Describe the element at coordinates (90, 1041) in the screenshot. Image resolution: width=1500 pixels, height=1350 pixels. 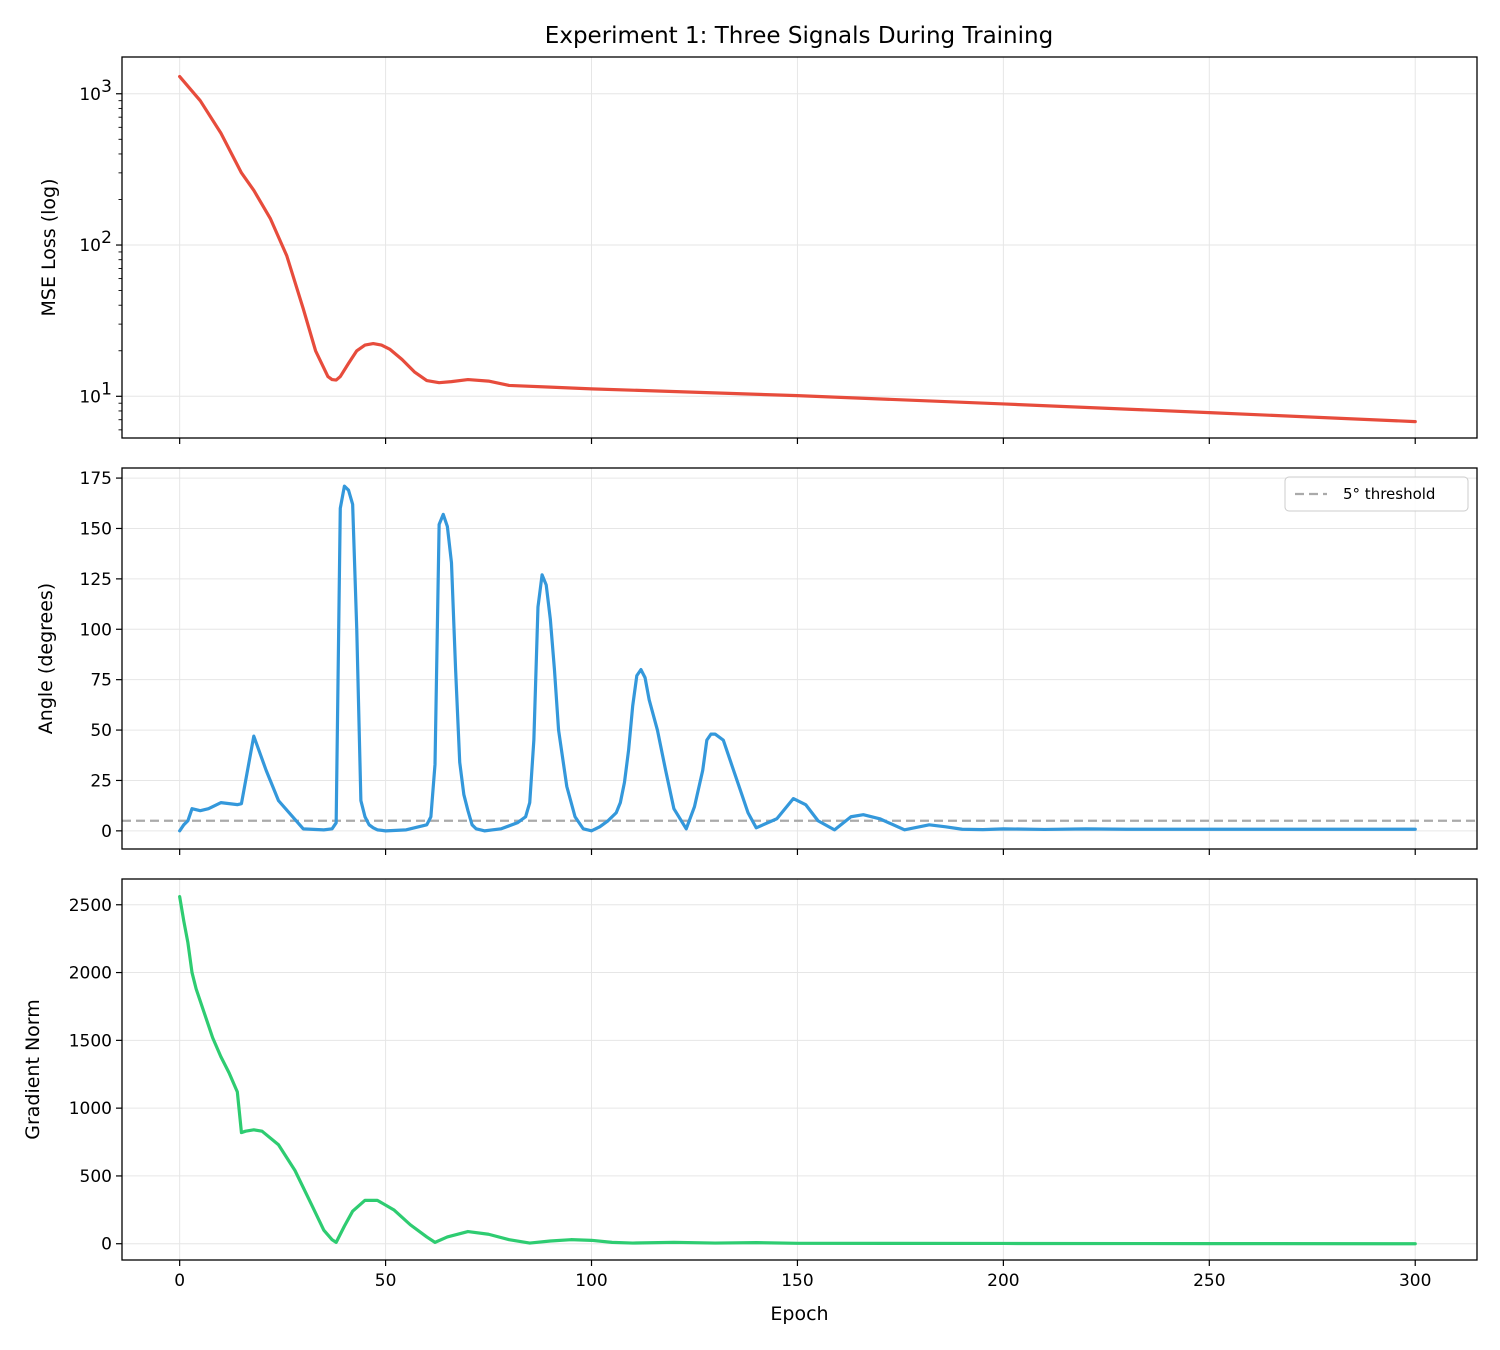
I see `gradient-norm-y-tick-label: 1500` at that location.